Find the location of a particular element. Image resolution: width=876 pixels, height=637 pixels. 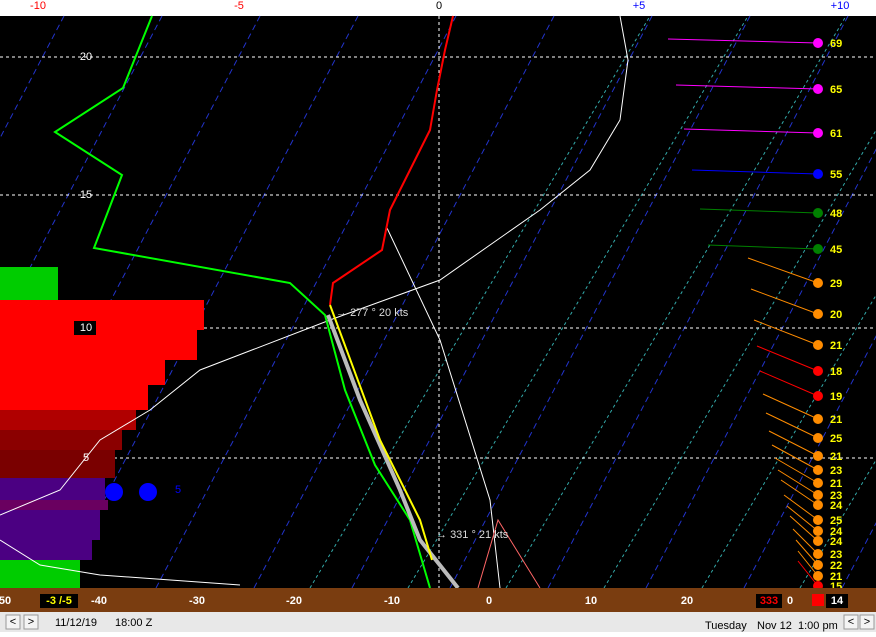

height-label: 20 is located at coordinates (86, 57).